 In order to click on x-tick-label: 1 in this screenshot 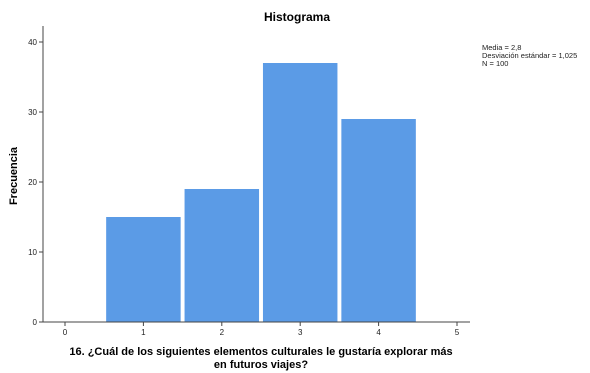, I will do `click(143, 332)`.